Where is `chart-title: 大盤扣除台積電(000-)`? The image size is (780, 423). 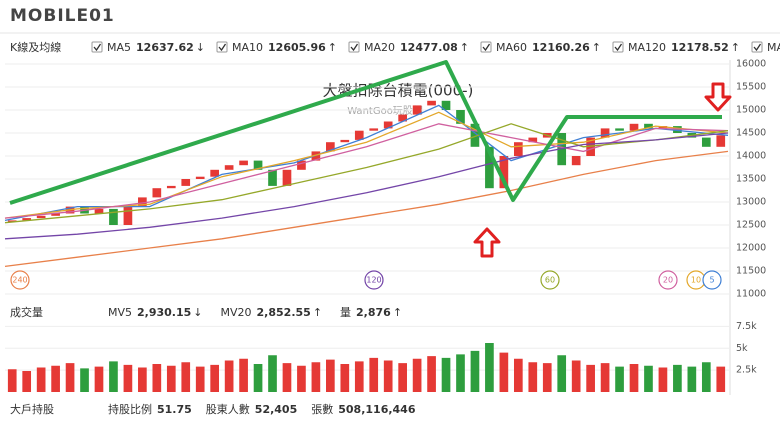 chart-title: 大盤扣除台積電(000-) is located at coordinates (398, 91).